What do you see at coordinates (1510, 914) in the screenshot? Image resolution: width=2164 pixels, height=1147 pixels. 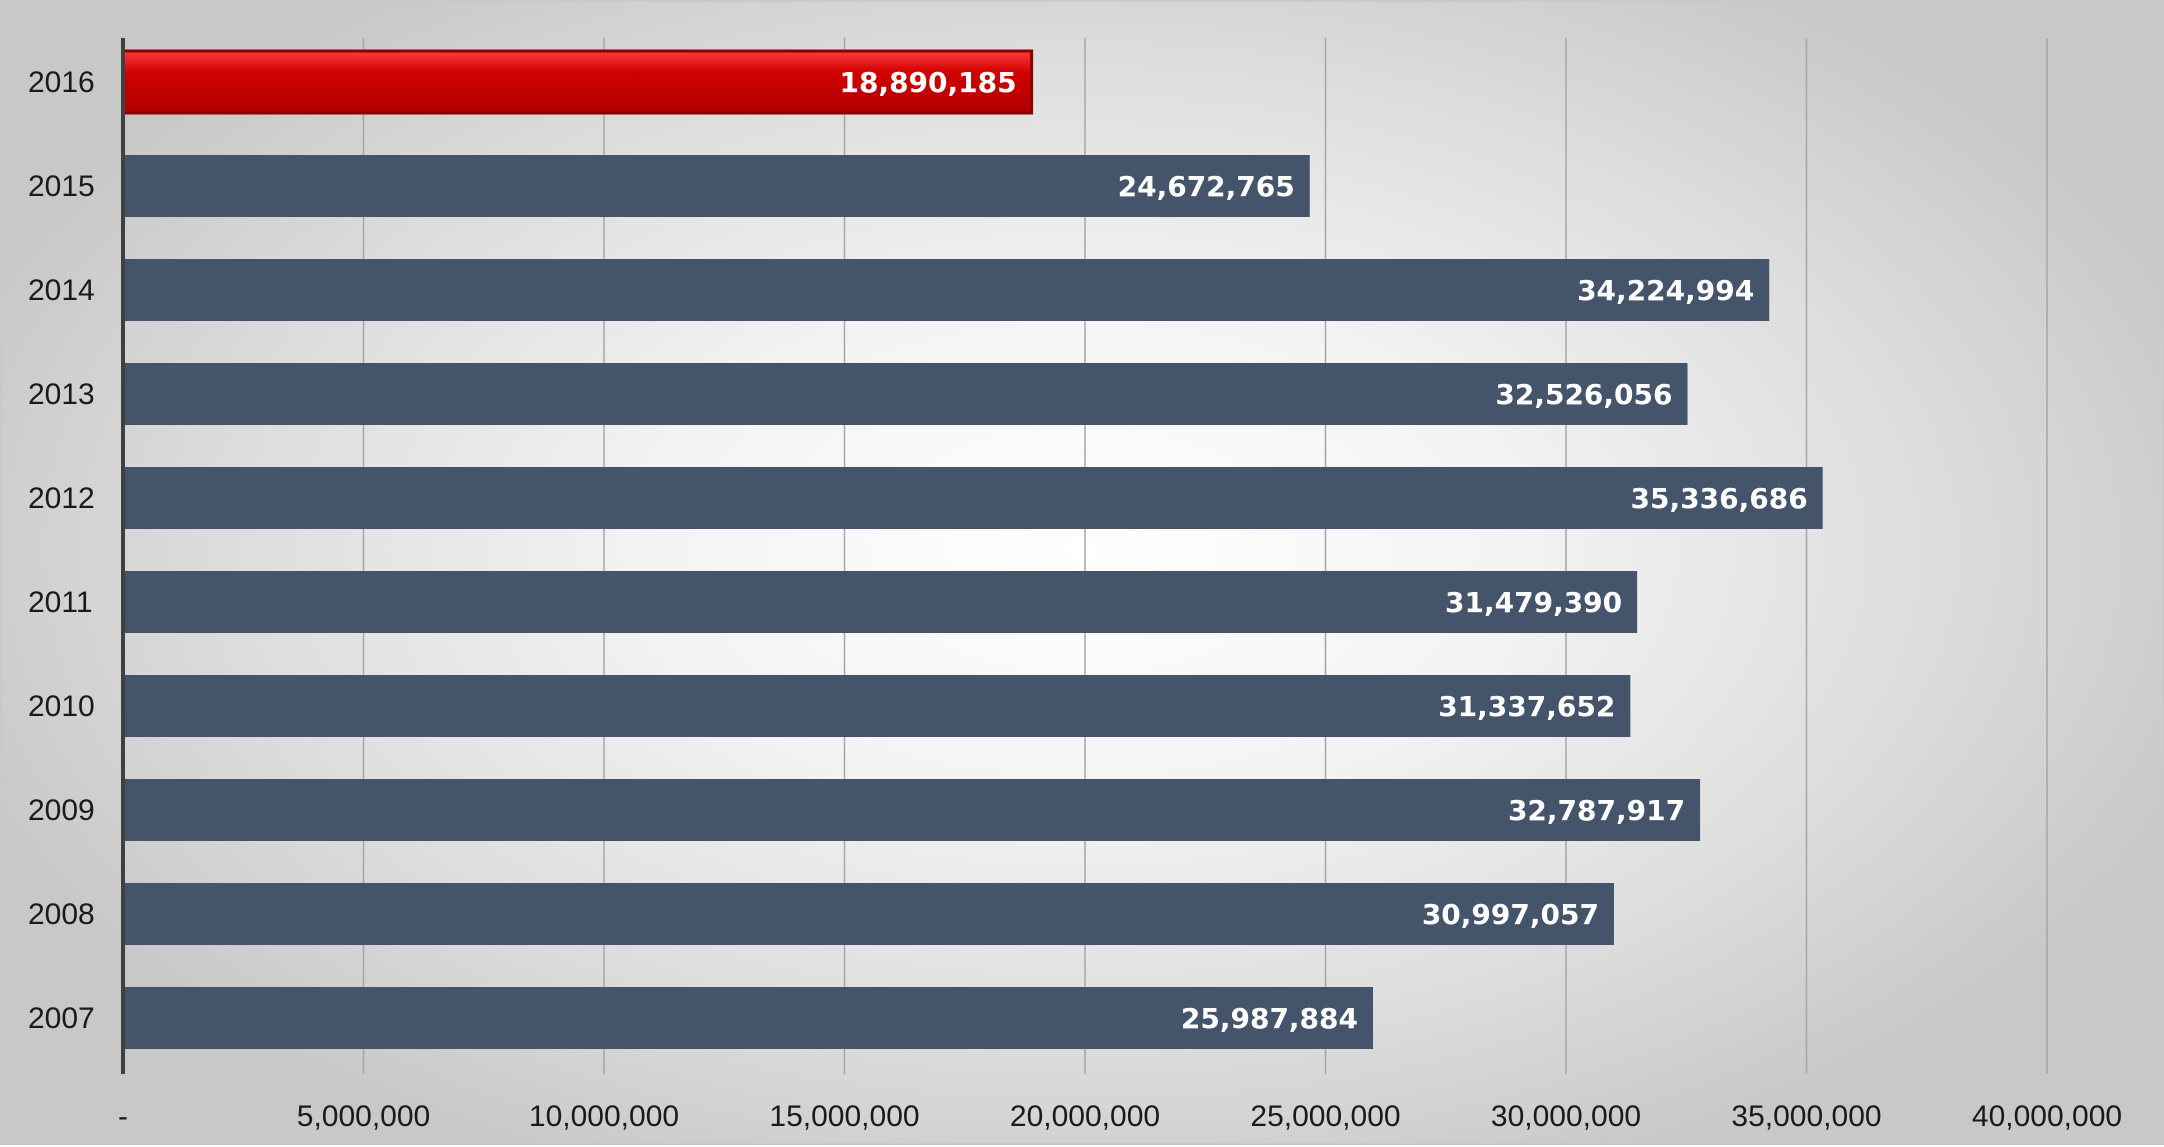 I see `data-label-2008: 30,997,057` at bounding box center [1510, 914].